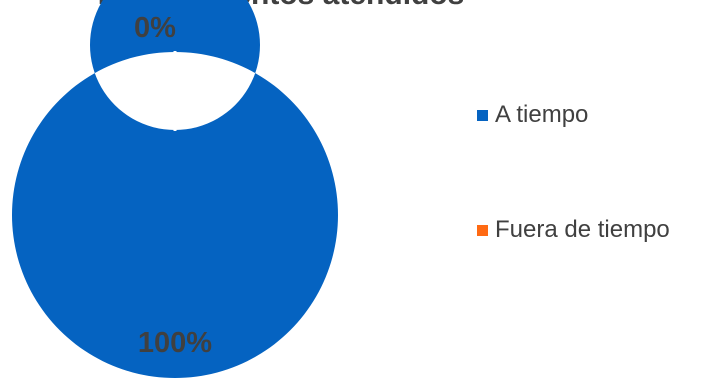  What do you see at coordinates (155, 28) in the screenshot?
I see `data-label-fuera-de-tiempo: 0%` at bounding box center [155, 28].